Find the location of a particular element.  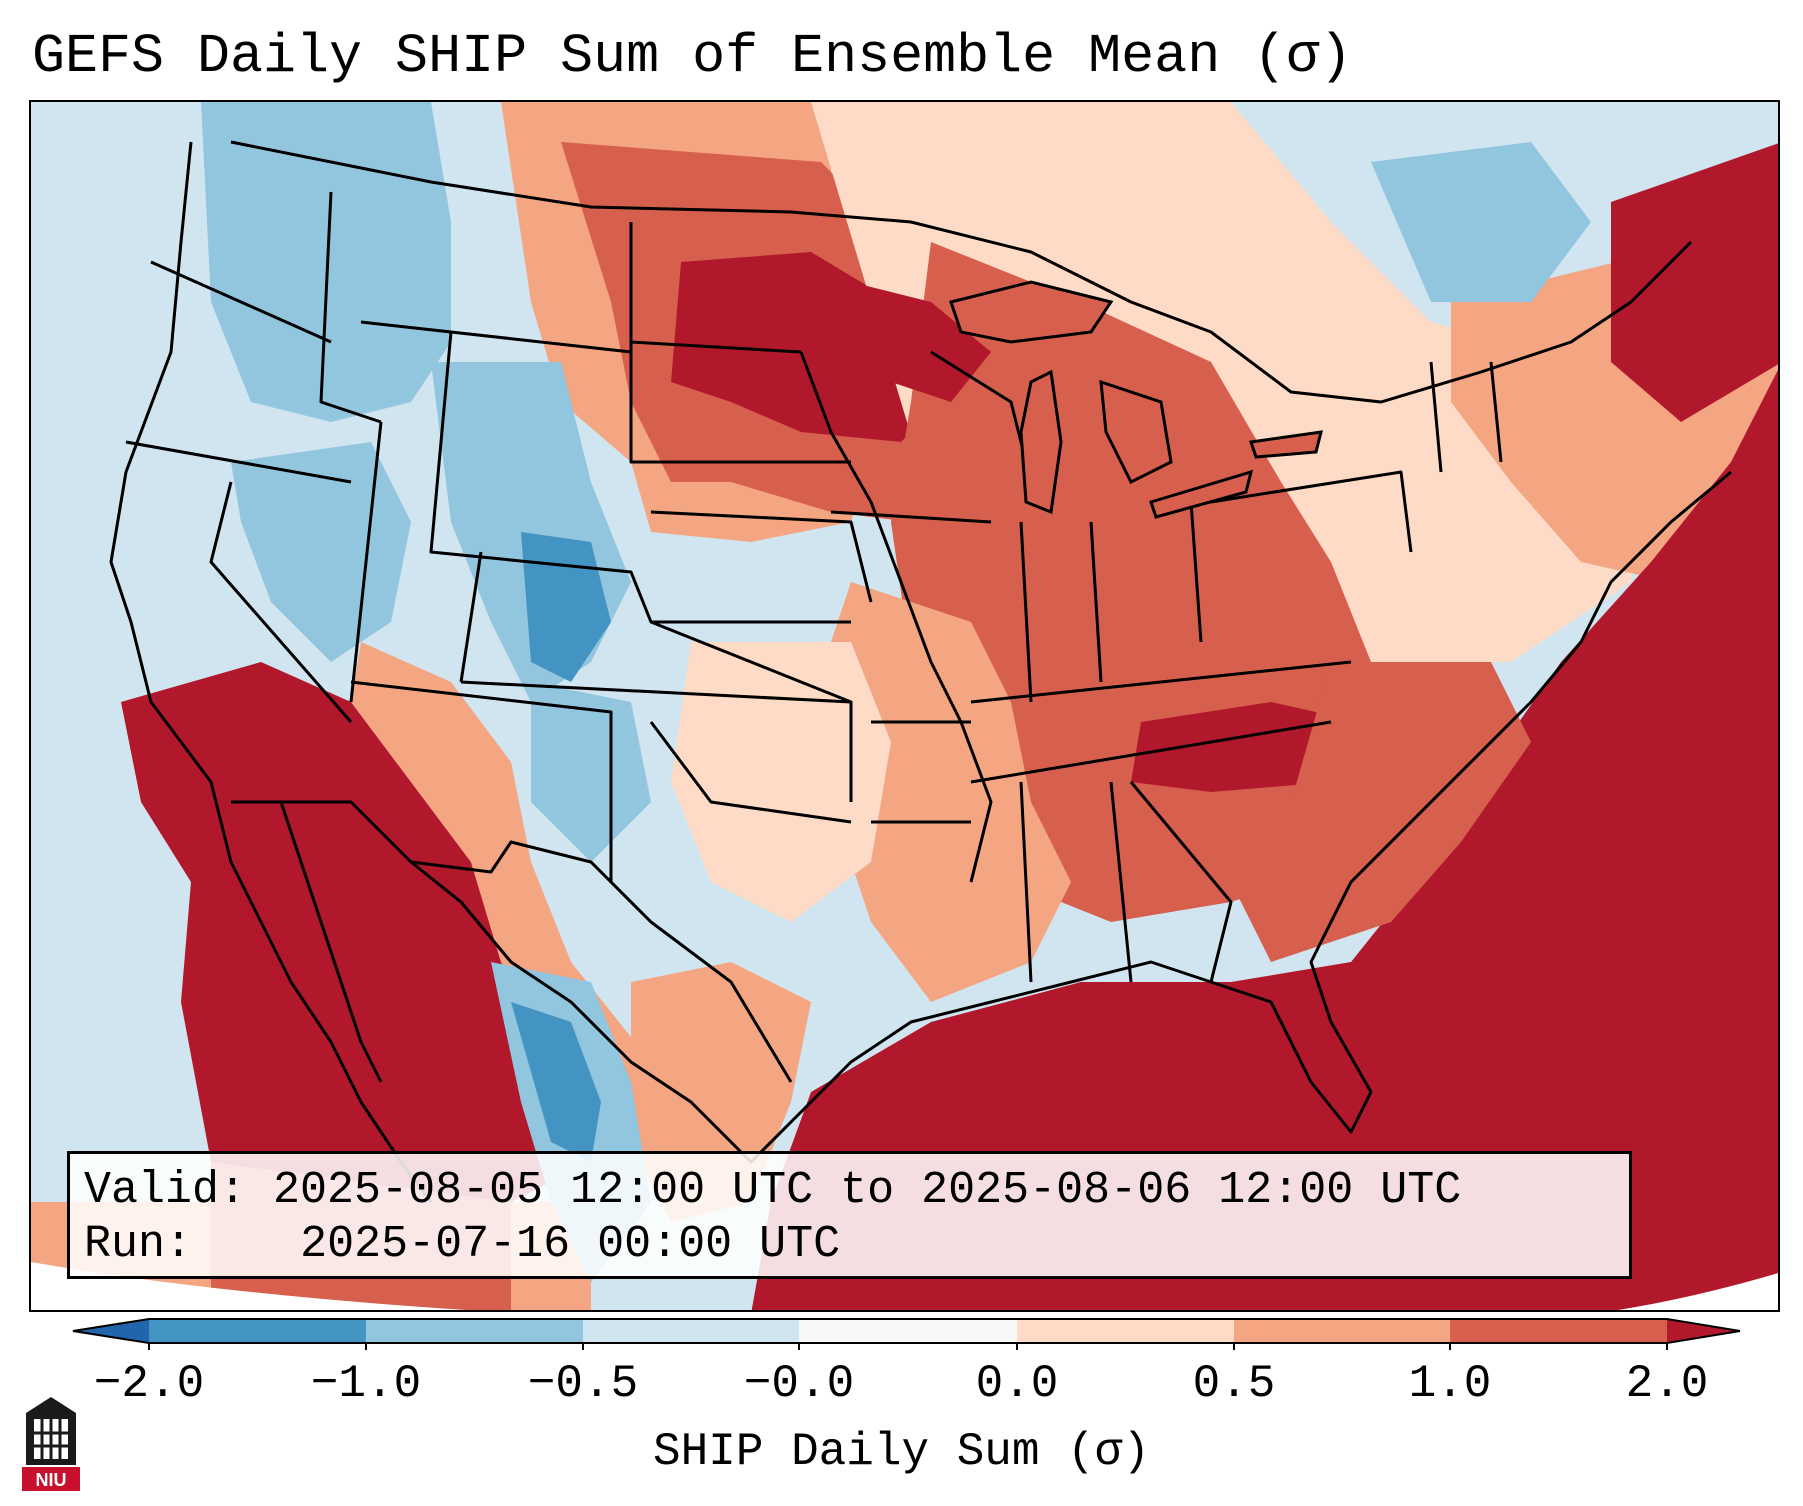

colorbar-tick-label: 0.0 is located at coordinates (1017, 1384).